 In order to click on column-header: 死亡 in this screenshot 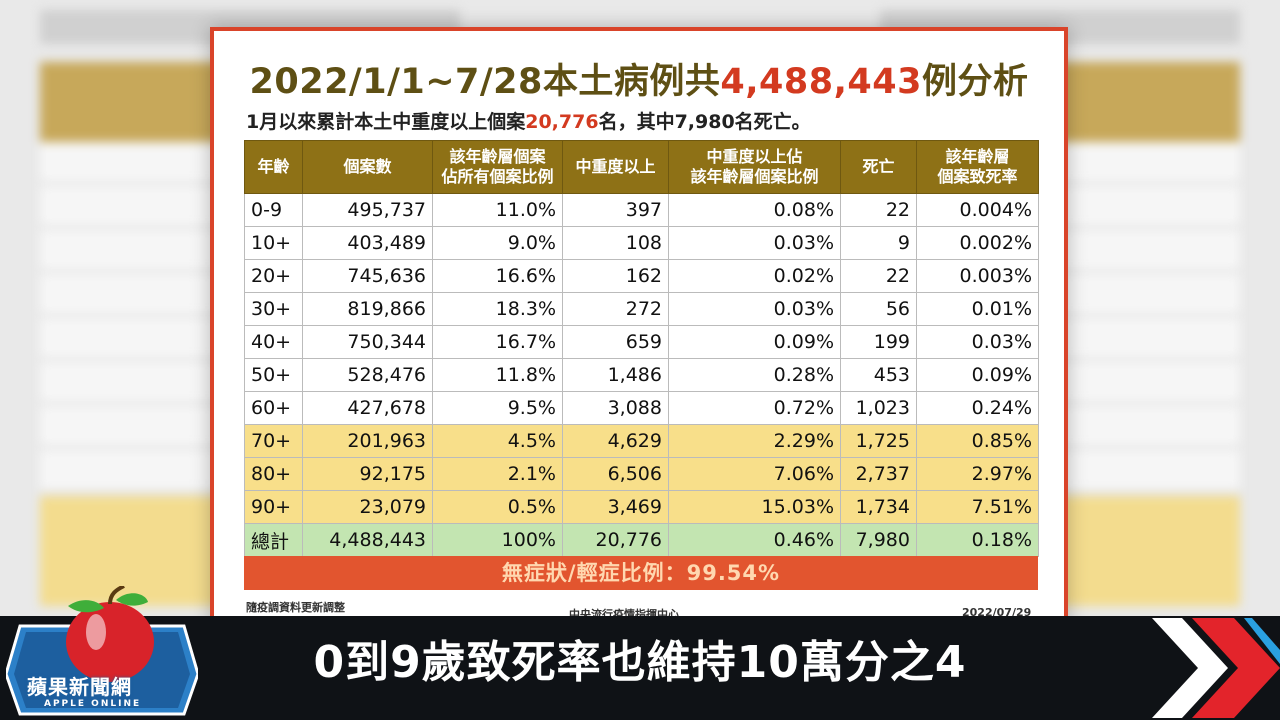, I will do `click(878, 167)`.